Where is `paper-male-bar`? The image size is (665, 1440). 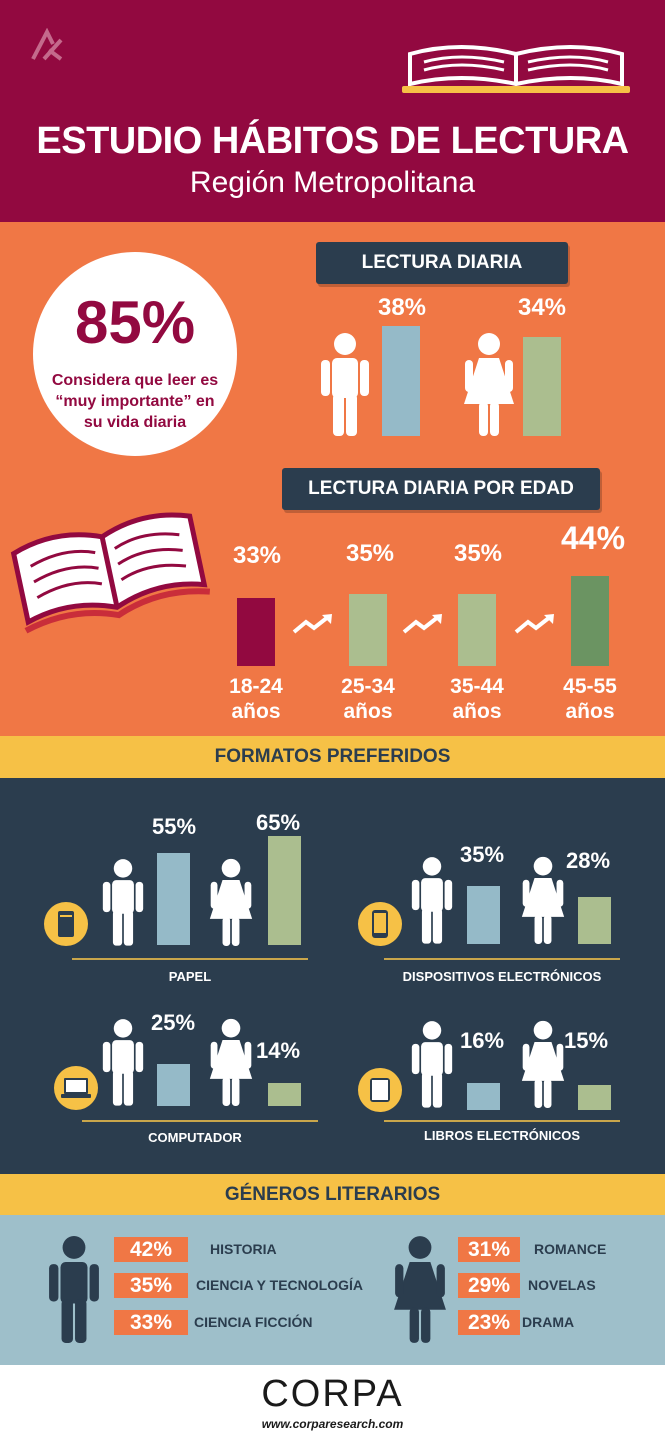
paper-male-bar is located at coordinates (173, 899).